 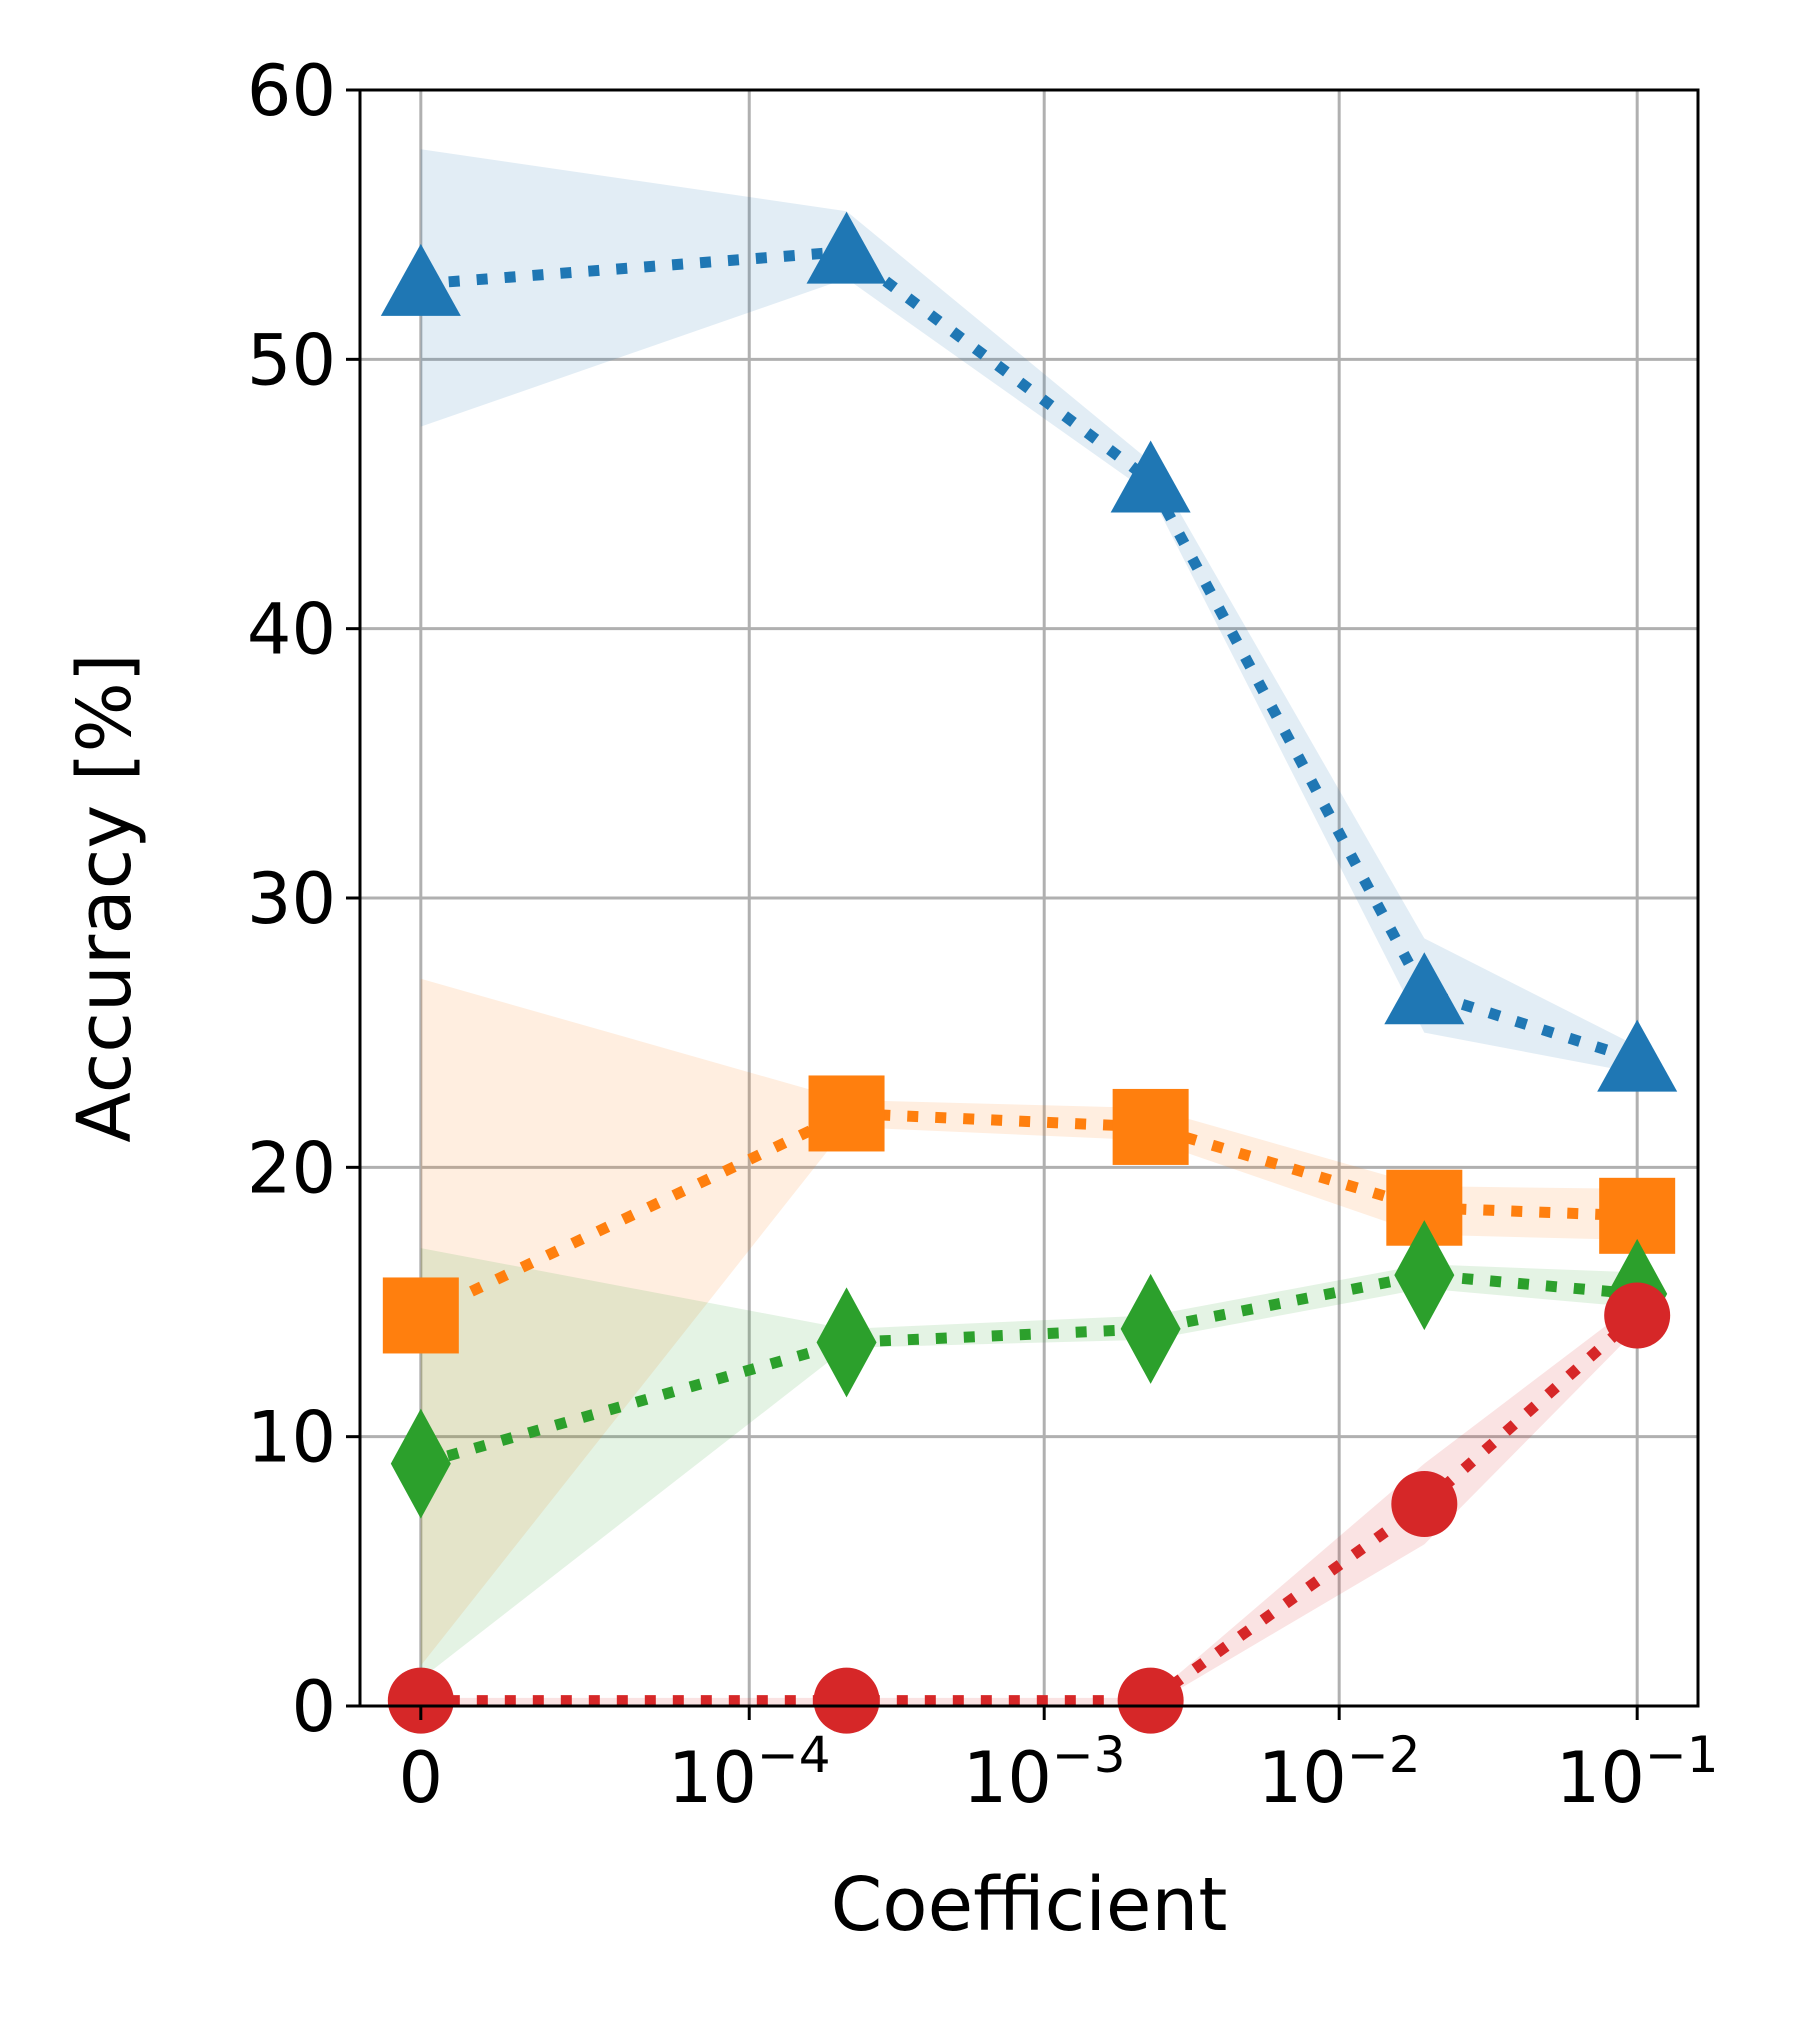 I want to click on y-tick-label: 60, so click(x=291, y=91).